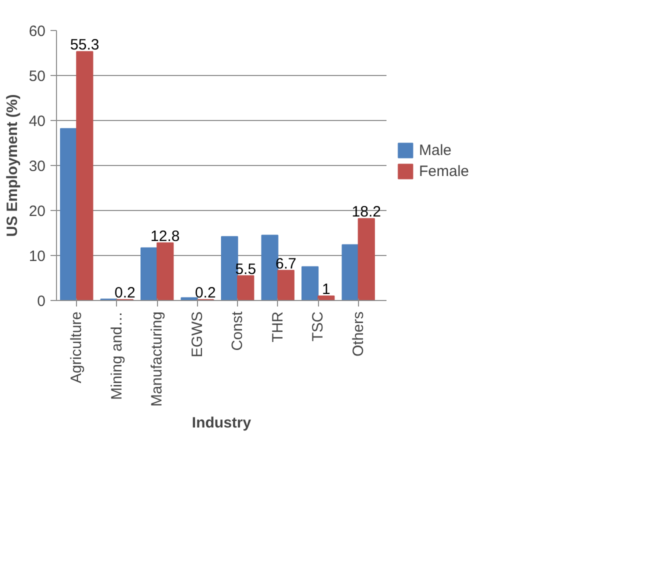 This screenshot has width=647, height=565. I want to click on y-tick-label: 20, so click(37, 211).